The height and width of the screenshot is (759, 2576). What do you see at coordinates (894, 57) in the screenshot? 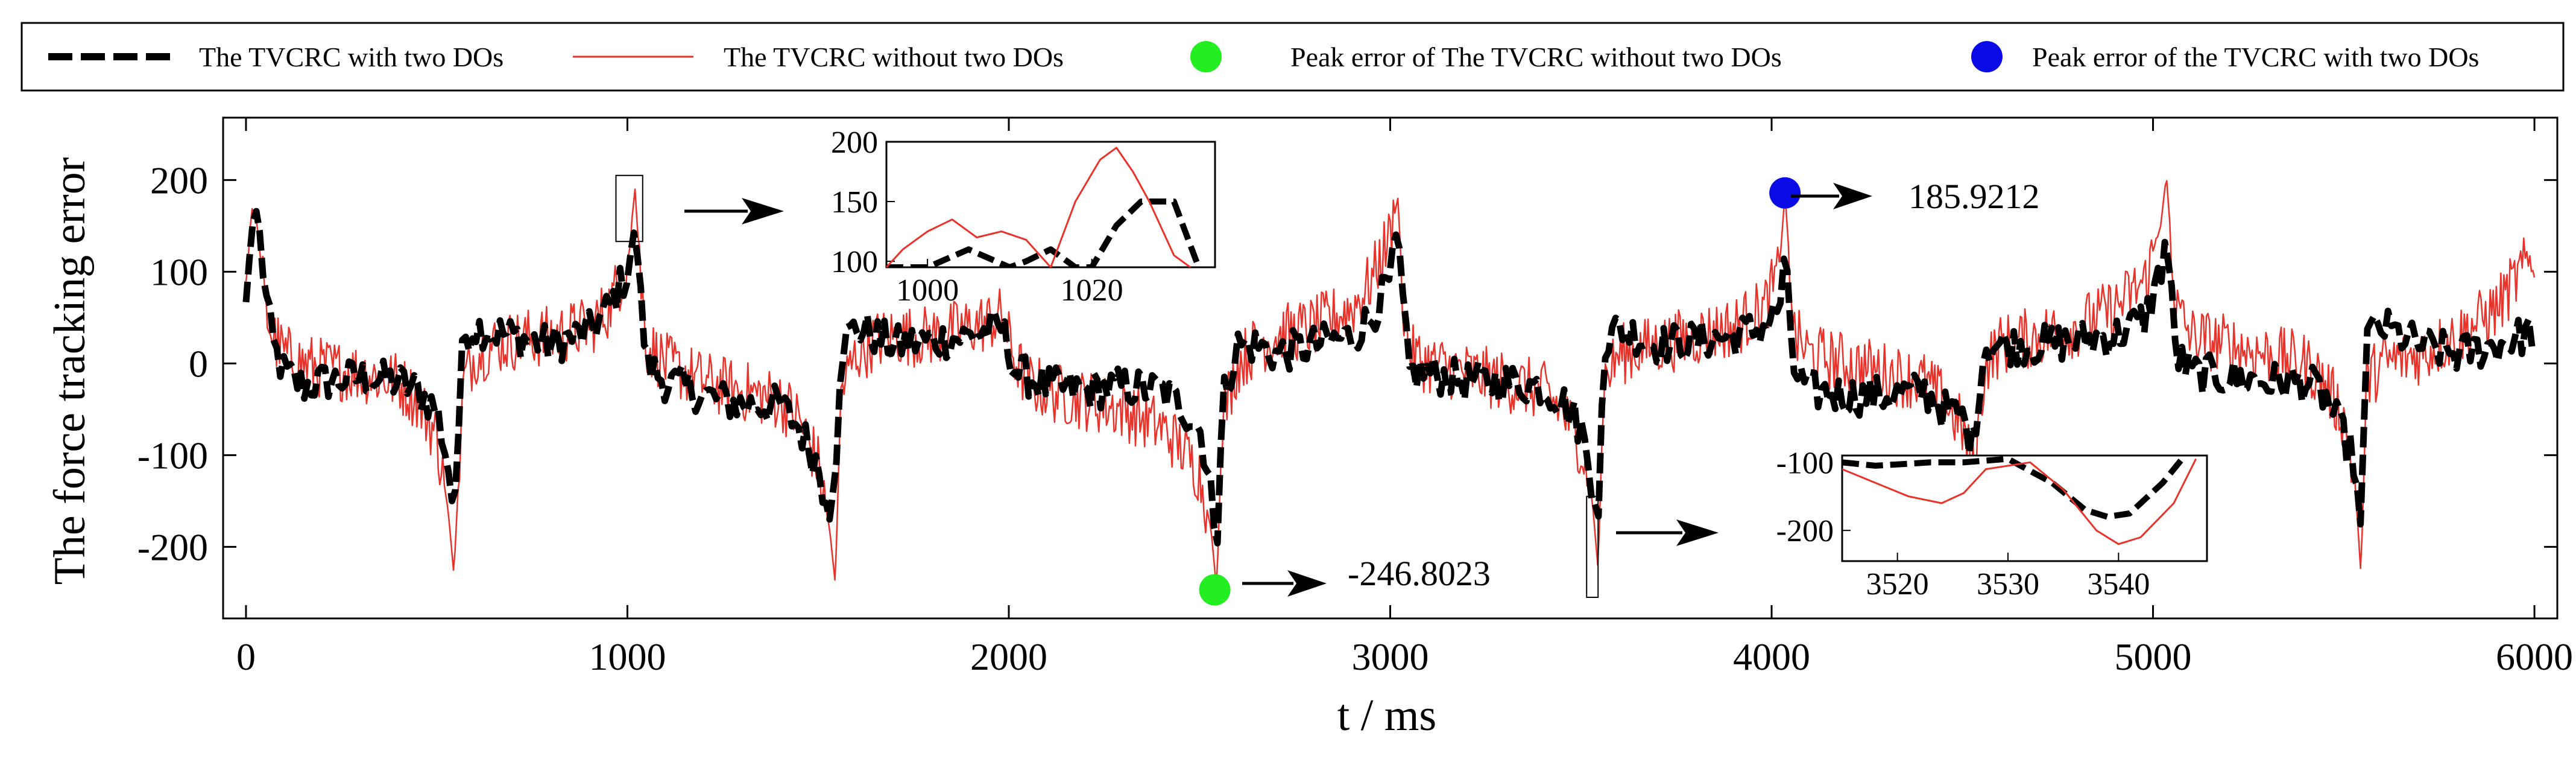
I see `legend-label-without-dos: The TVCRC without two DOs` at bounding box center [894, 57].